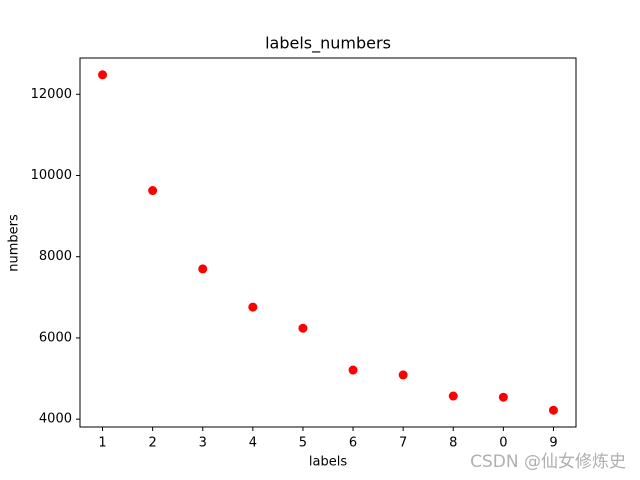 This screenshot has width=640, height=480. What do you see at coordinates (55, 256) in the screenshot?
I see `y-tick-label: 8000` at bounding box center [55, 256].